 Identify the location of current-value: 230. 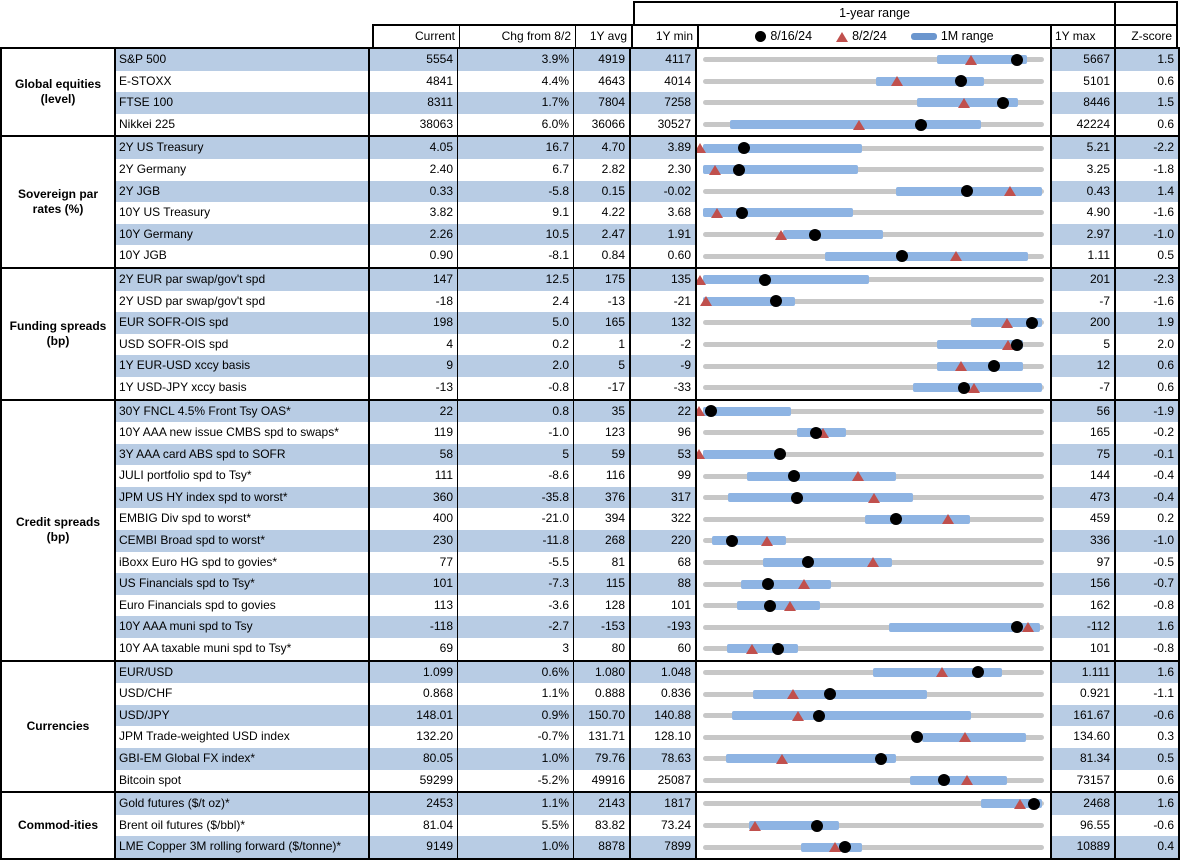
(414, 541).